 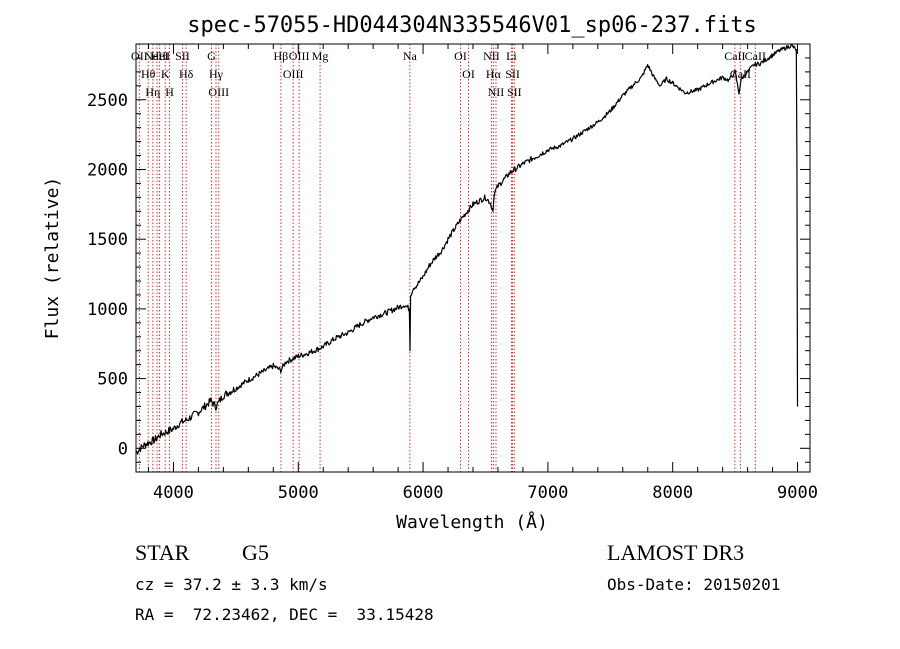 What do you see at coordinates (255, 552) in the screenshot?
I see `object-subclass: G5` at bounding box center [255, 552].